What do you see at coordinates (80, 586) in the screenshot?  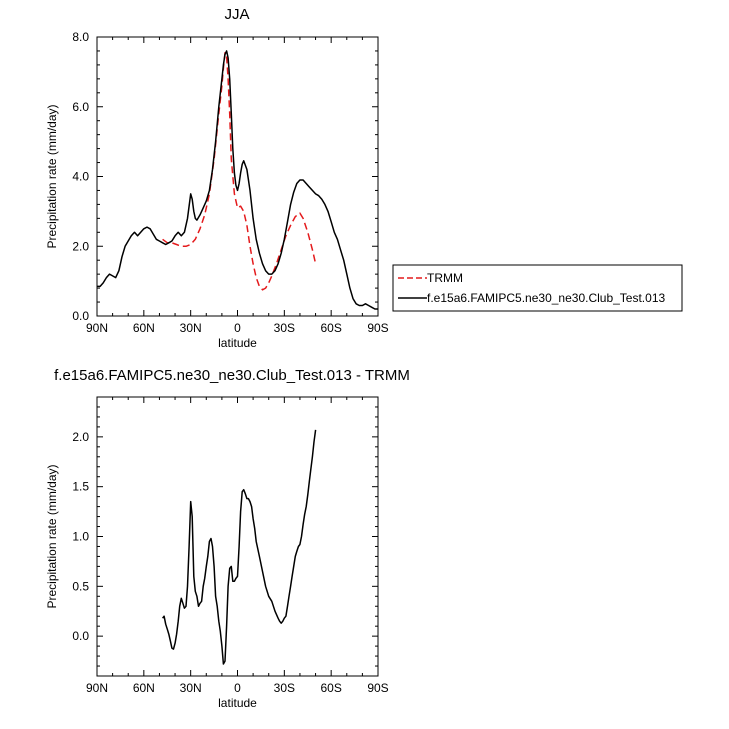 I see `y-tick-label: 0.5` at bounding box center [80, 586].